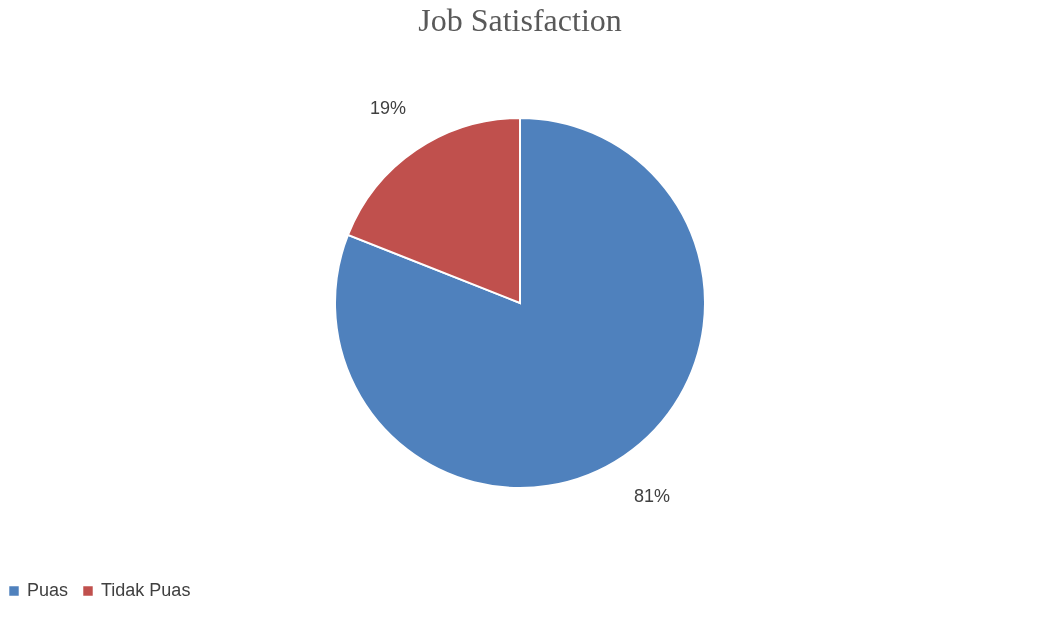 The height and width of the screenshot is (621, 1059). What do you see at coordinates (520, 20) in the screenshot?
I see `chart-title: Job Satisfaction` at bounding box center [520, 20].